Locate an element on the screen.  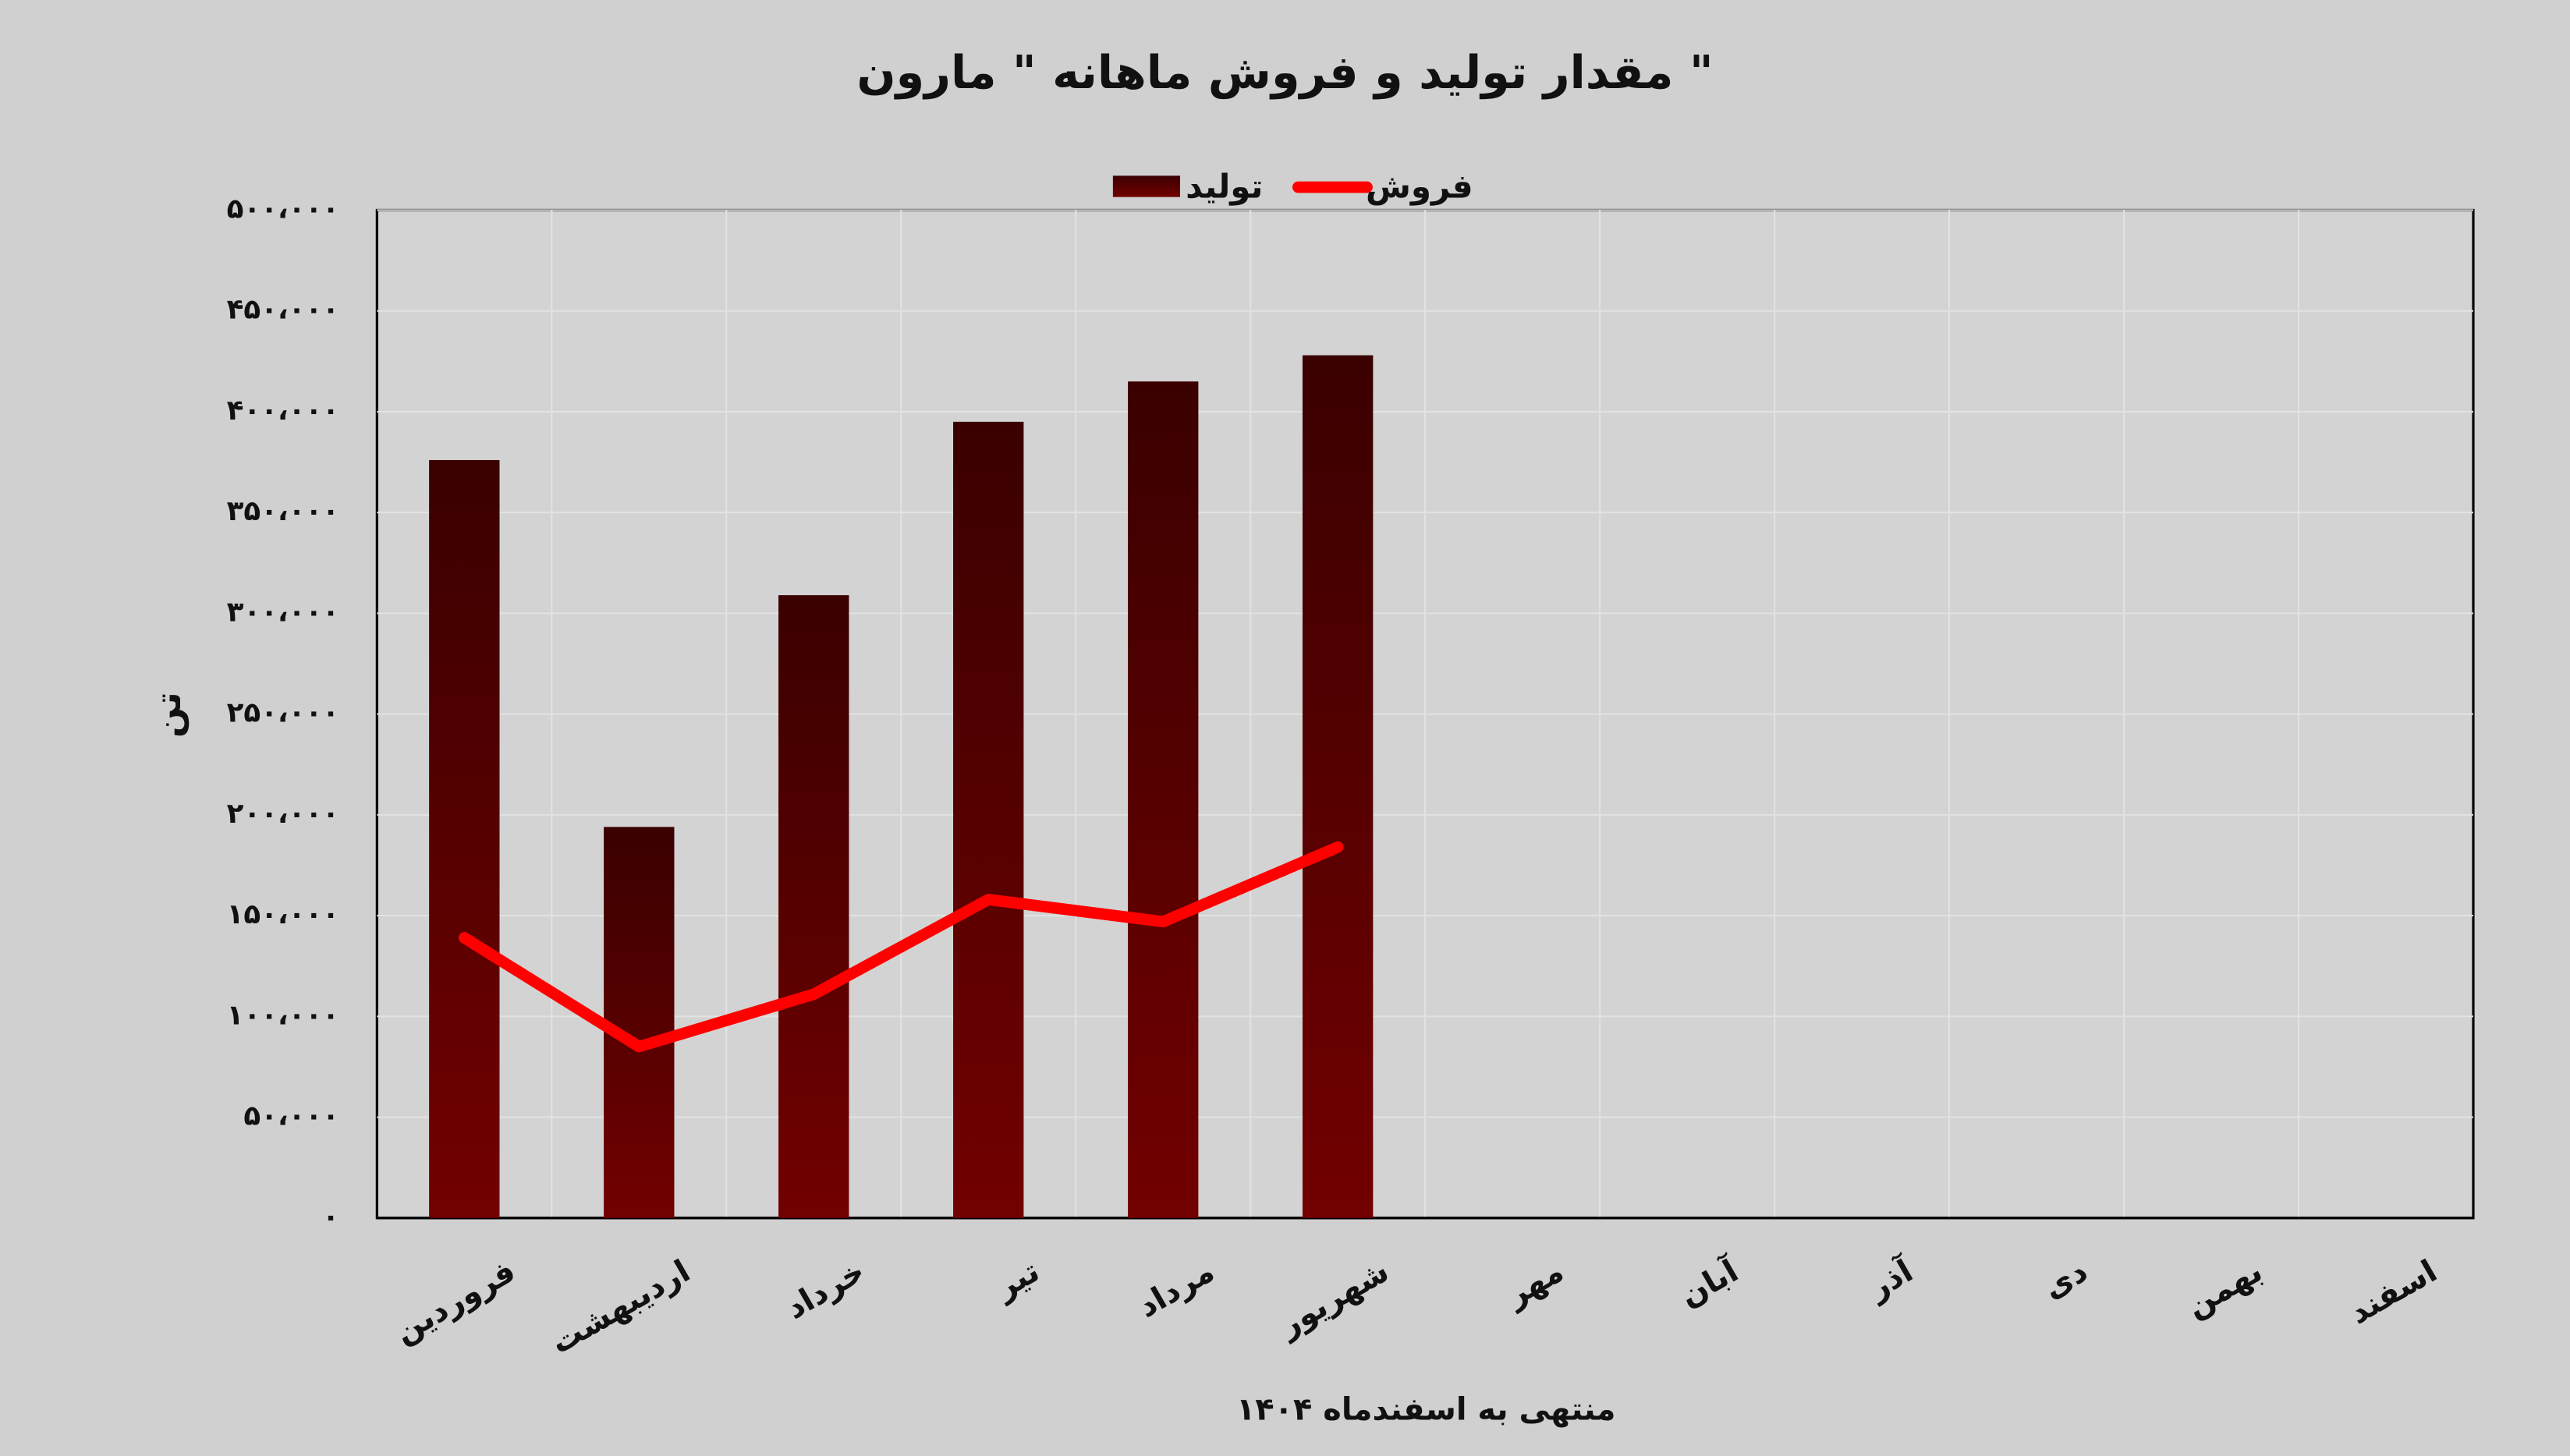
x-axis-label: منتهی به اسفندماه ۱۴۰۴ is located at coordinates (1426, 1409).